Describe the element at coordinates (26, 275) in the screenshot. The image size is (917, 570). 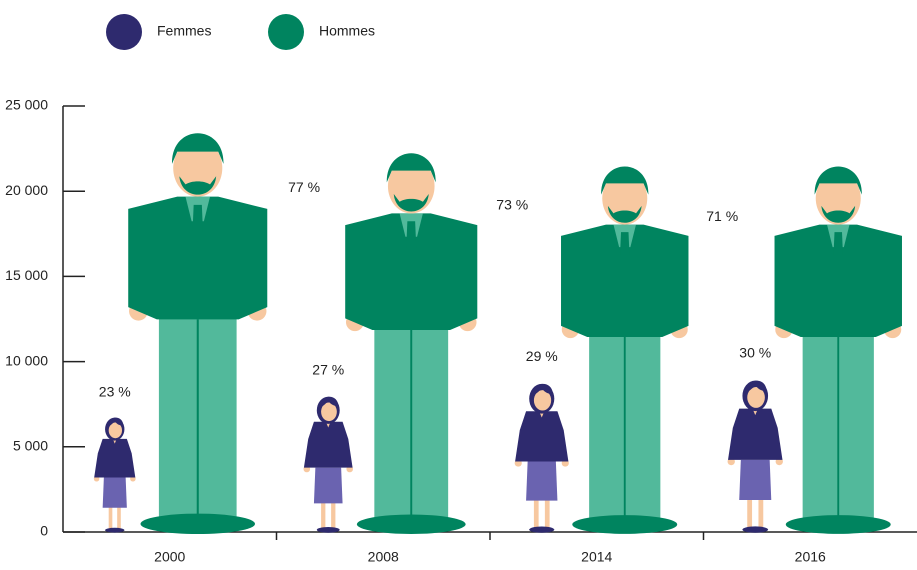
I see `y-tick-label: 15 000` at that location.